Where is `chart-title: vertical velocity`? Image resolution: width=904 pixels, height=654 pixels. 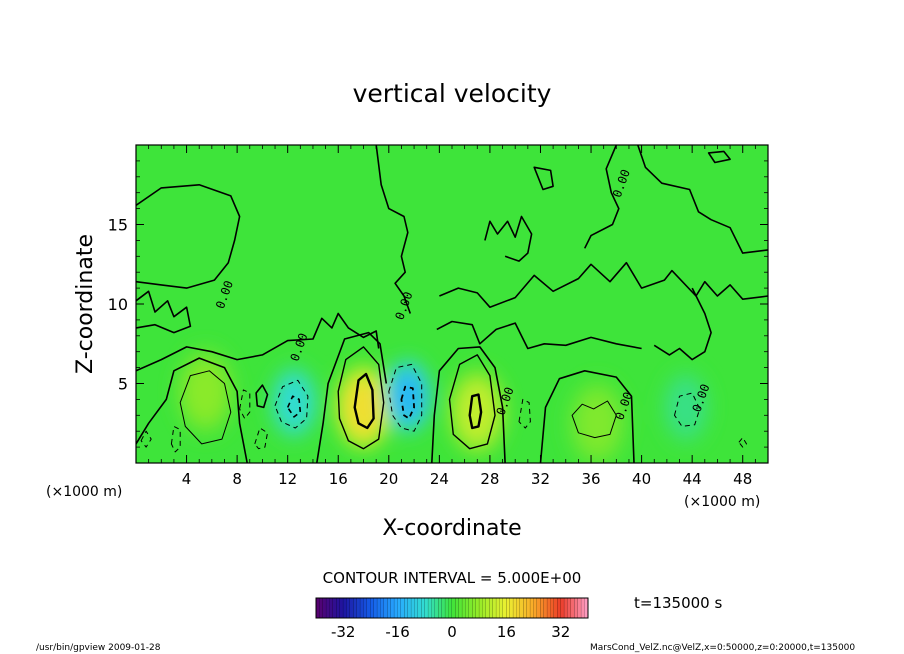 chart-title: vertical velocity is located at coordinates (452, 93).